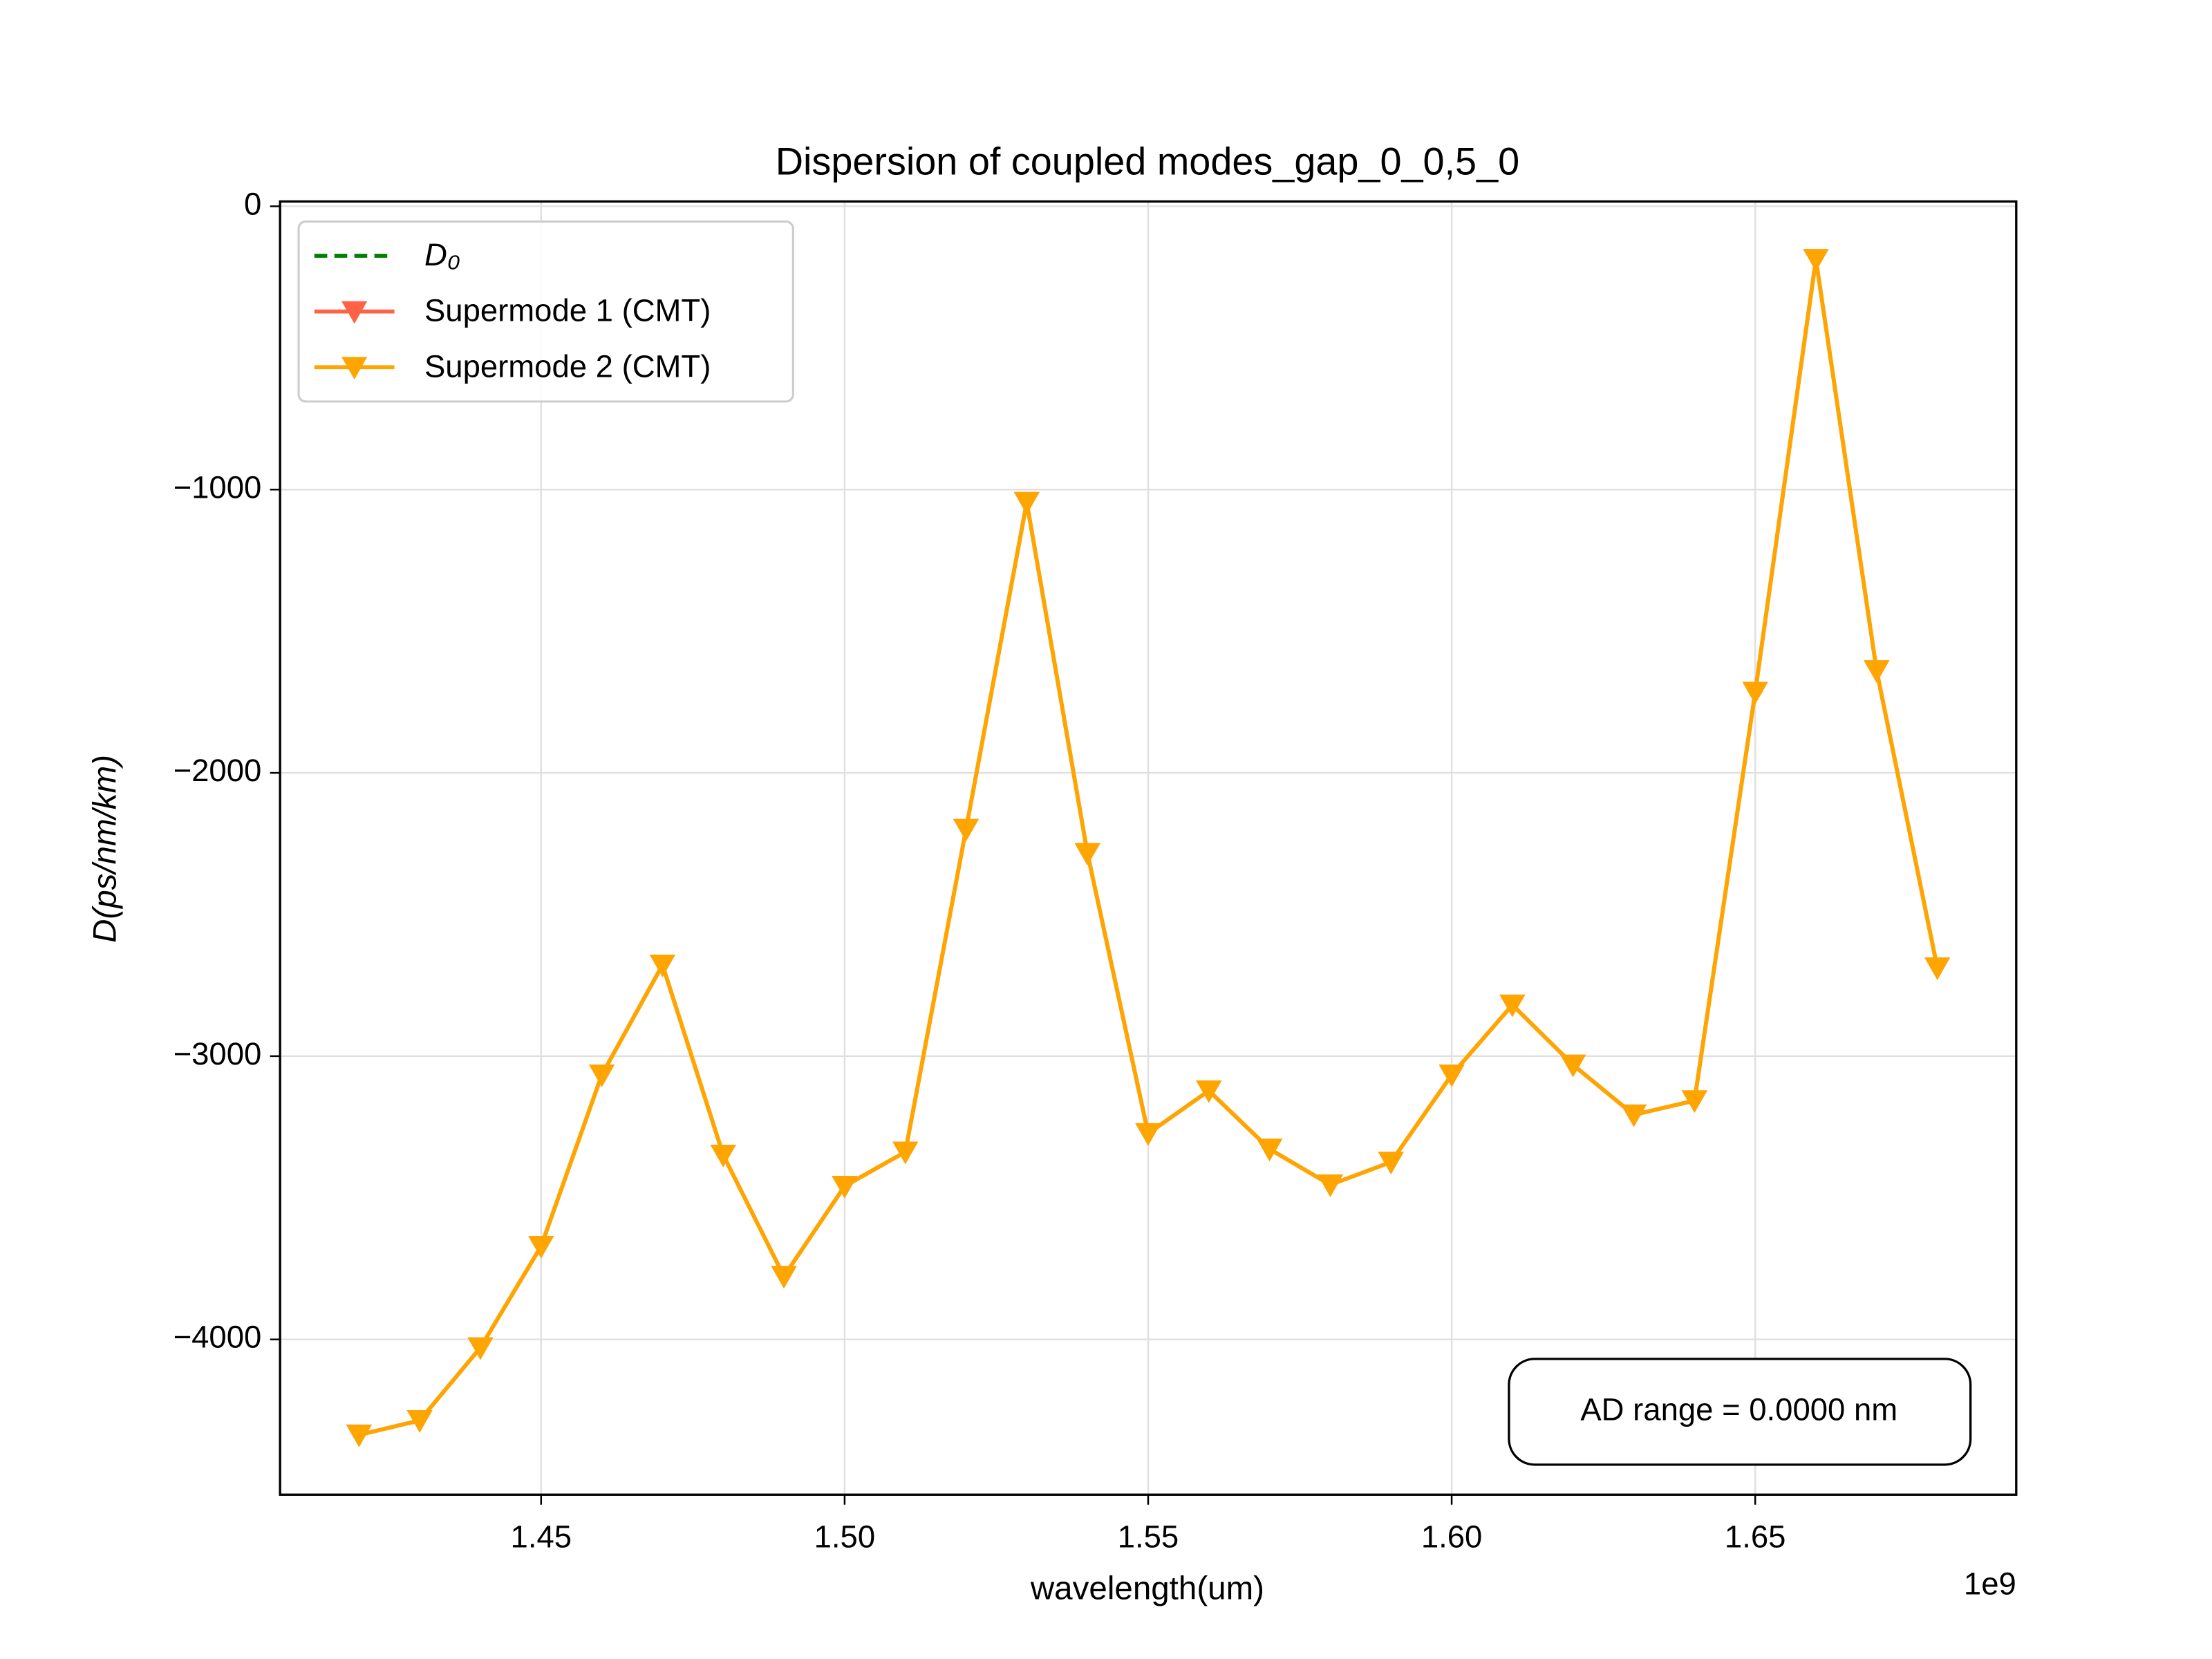 The width and height of the screenshot is (2212, 1659). Describe the element at coordinates (567, 366) in the screenshot. I see `legend-label: Supermode 2 (CMT)` at that location.